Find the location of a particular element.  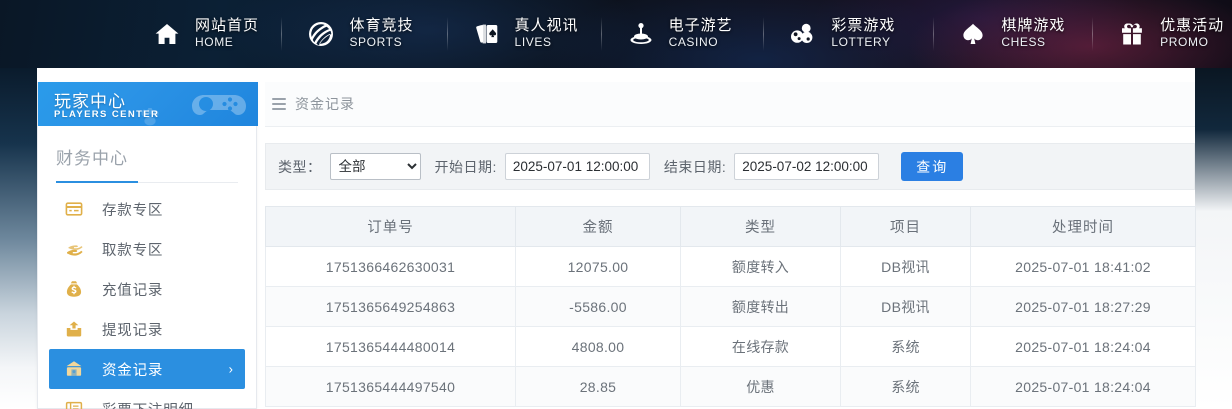

table-column-header: 类型 is located at coordinates (760, 226).